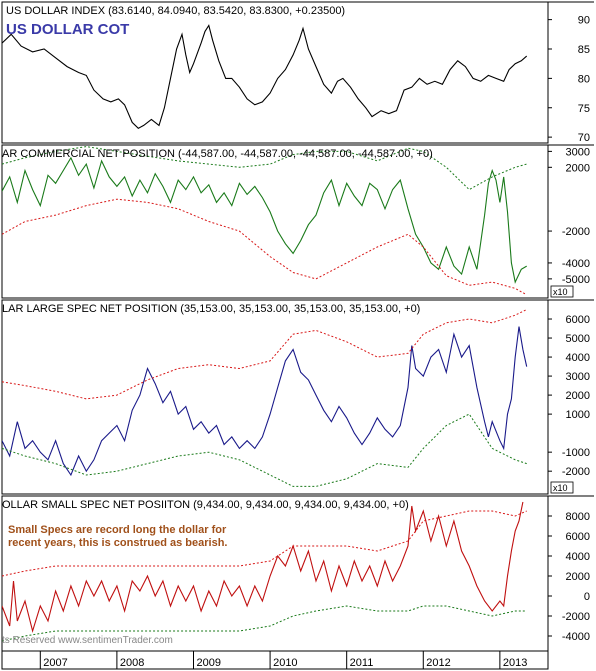  I want to click on y-tick-label-3-3: 2000, so click(578, 577).